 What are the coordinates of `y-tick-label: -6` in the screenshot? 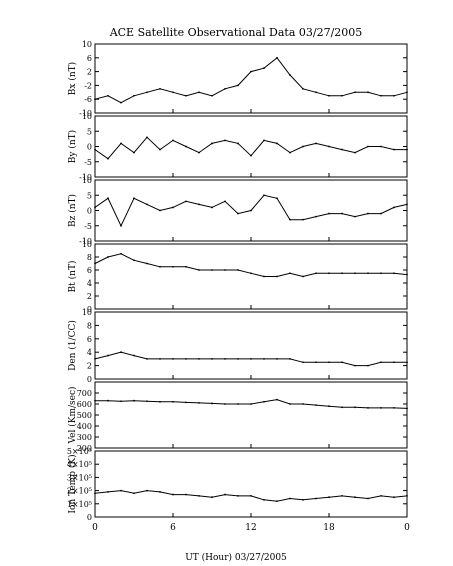 It's located at (88, 99).